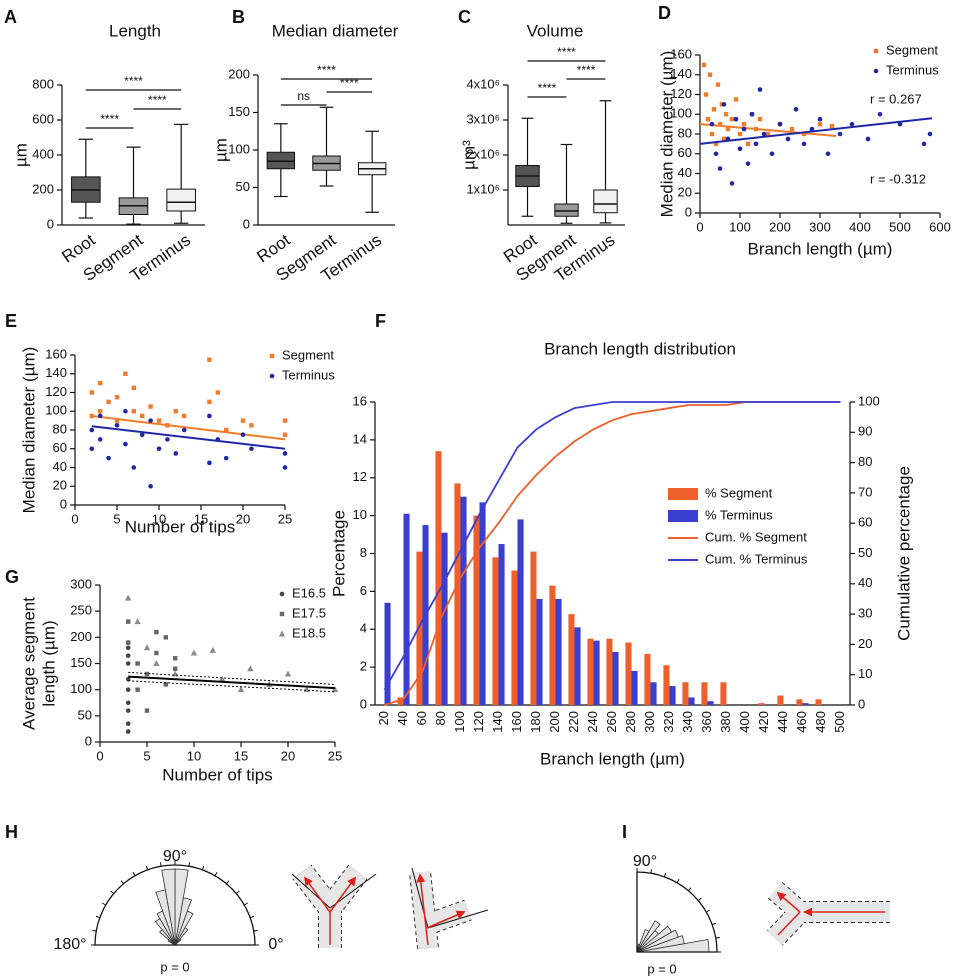 The height and width of the screenshot is (980, 953). What do you see at coordinates (194, 755) in the screenshot?
I see `x-tick-label: 10` at bounding box center [194, 755].